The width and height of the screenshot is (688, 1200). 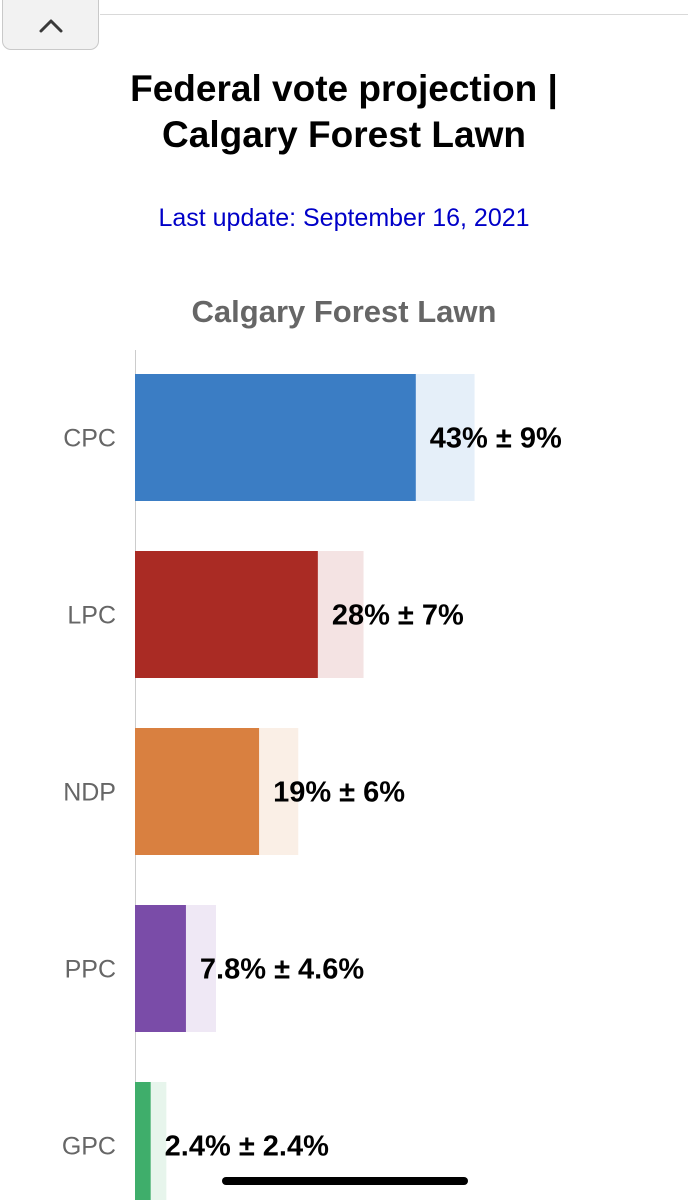 I want to click on home-indicator, so click(x=345, y=1181).